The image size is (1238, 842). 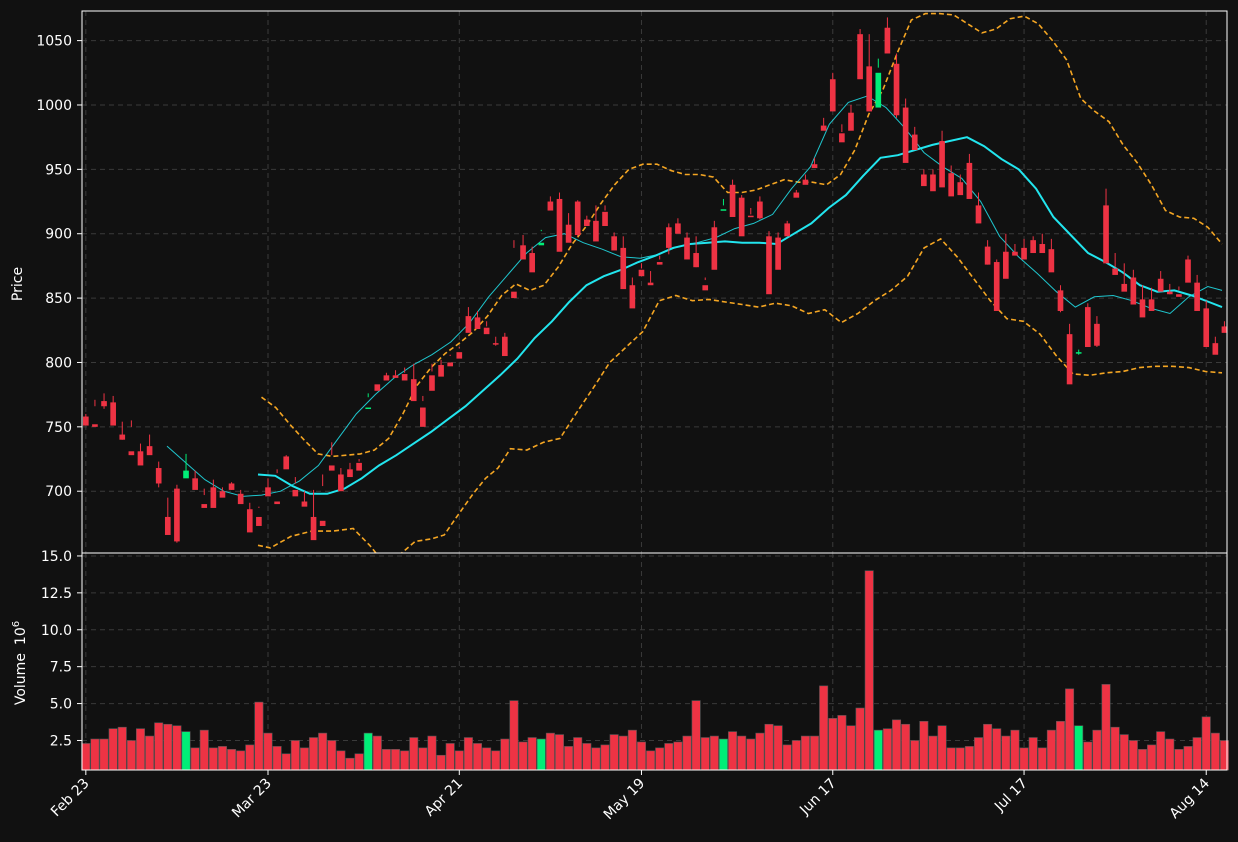 I want to click on volume-tick-label: 5.0, so click(x=61, y=705).